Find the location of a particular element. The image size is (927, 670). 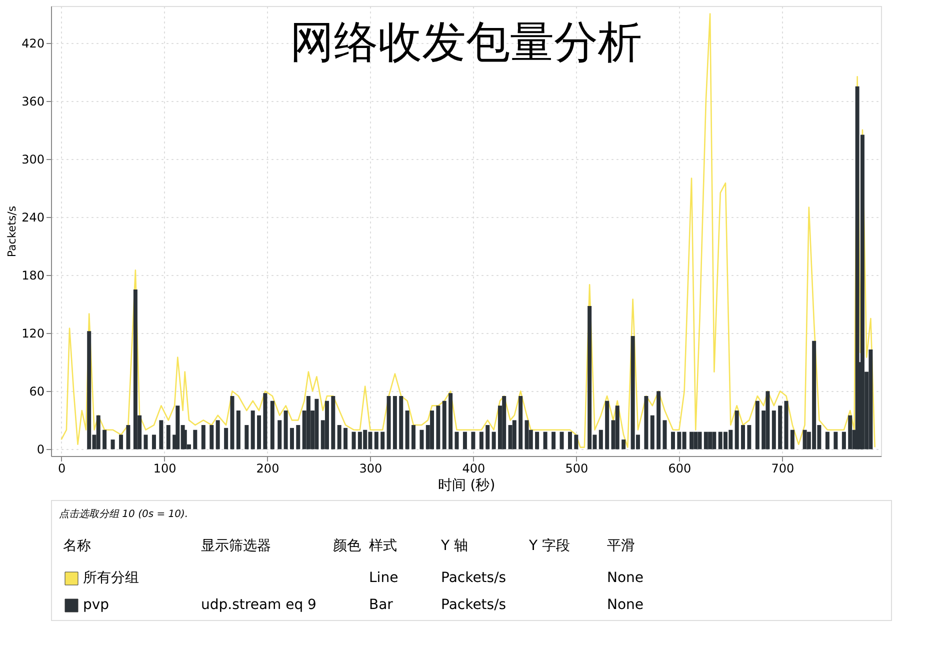

text: Y 轴 is located at coordinates (454, 546).